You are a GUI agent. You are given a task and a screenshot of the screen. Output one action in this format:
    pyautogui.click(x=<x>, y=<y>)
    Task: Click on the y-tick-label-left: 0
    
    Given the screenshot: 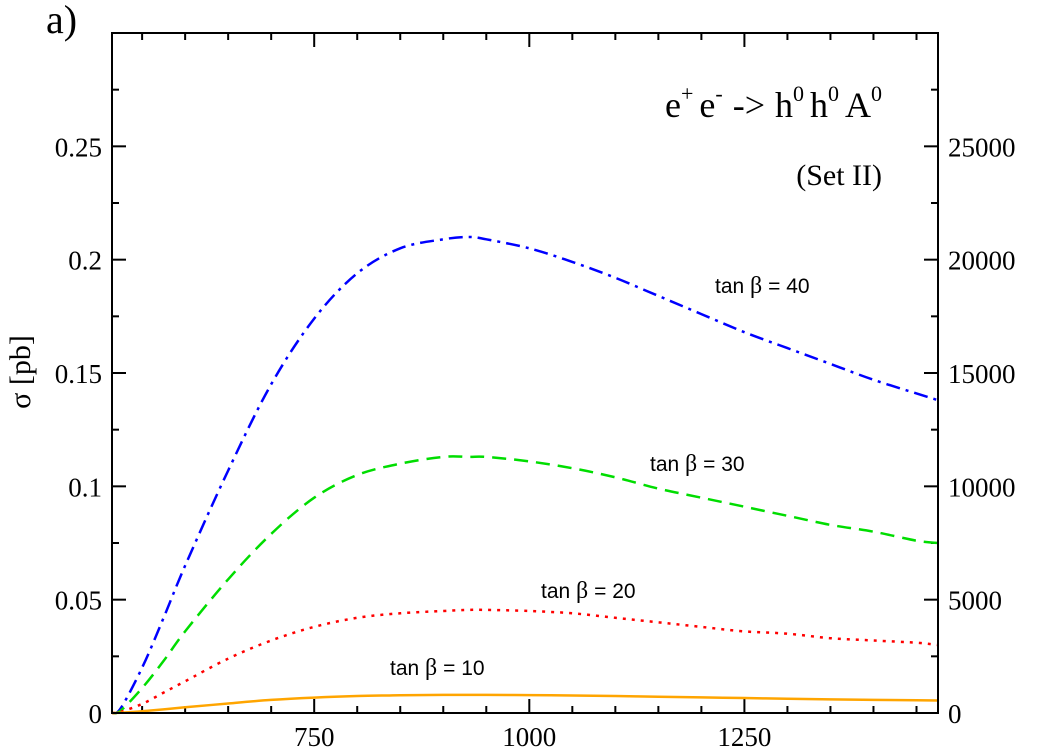 What is the action you would take?
    pyautogui.click(x=96, y=714)
    